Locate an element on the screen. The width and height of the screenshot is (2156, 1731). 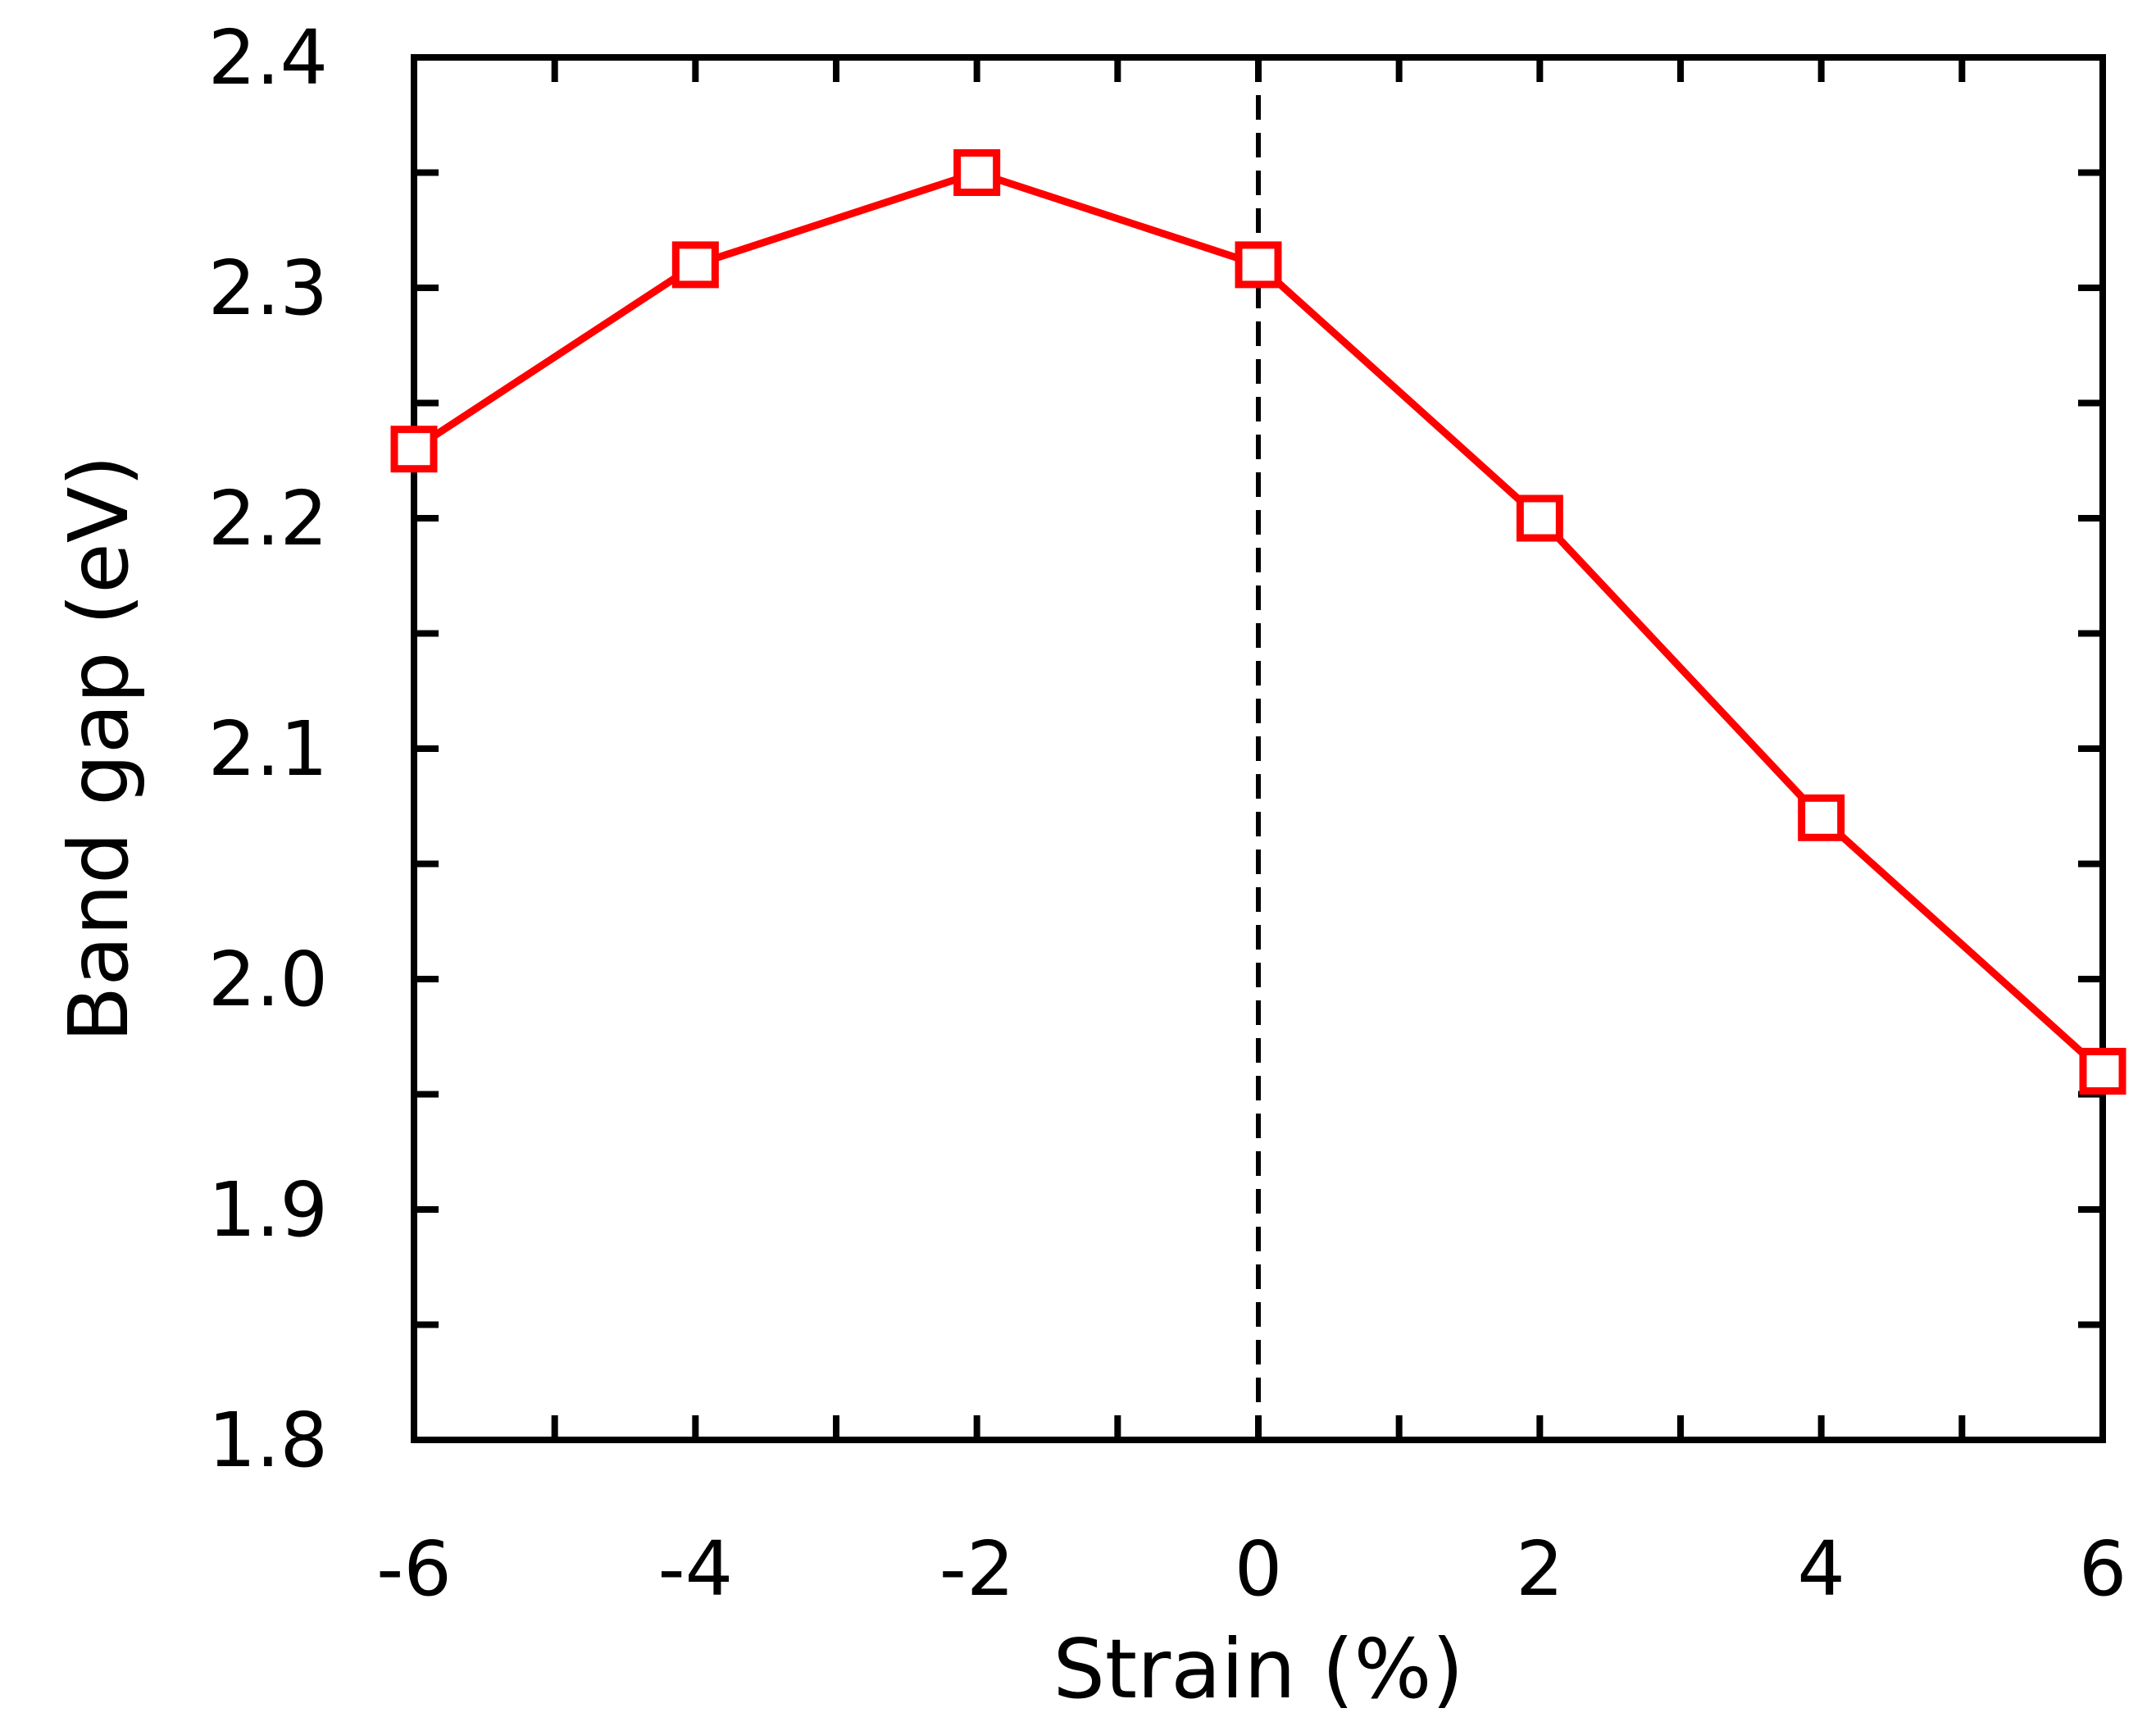
x-tick-label: -6 is located at coordinates (414, 1569).